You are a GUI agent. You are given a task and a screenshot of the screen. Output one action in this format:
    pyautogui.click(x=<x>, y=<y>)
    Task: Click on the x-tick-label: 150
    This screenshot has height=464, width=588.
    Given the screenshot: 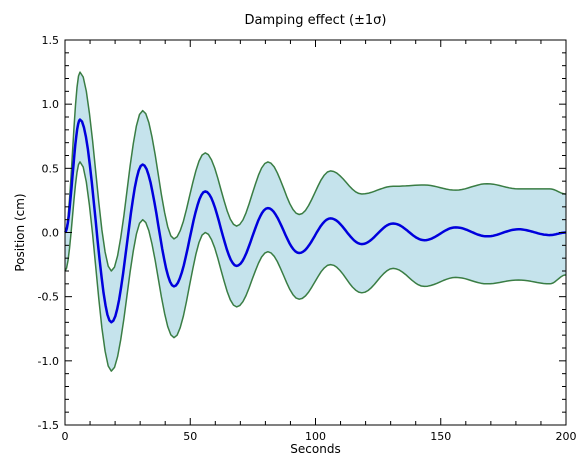 What is the action you would take?
    pyautogui.click(x=440, y=436)
    